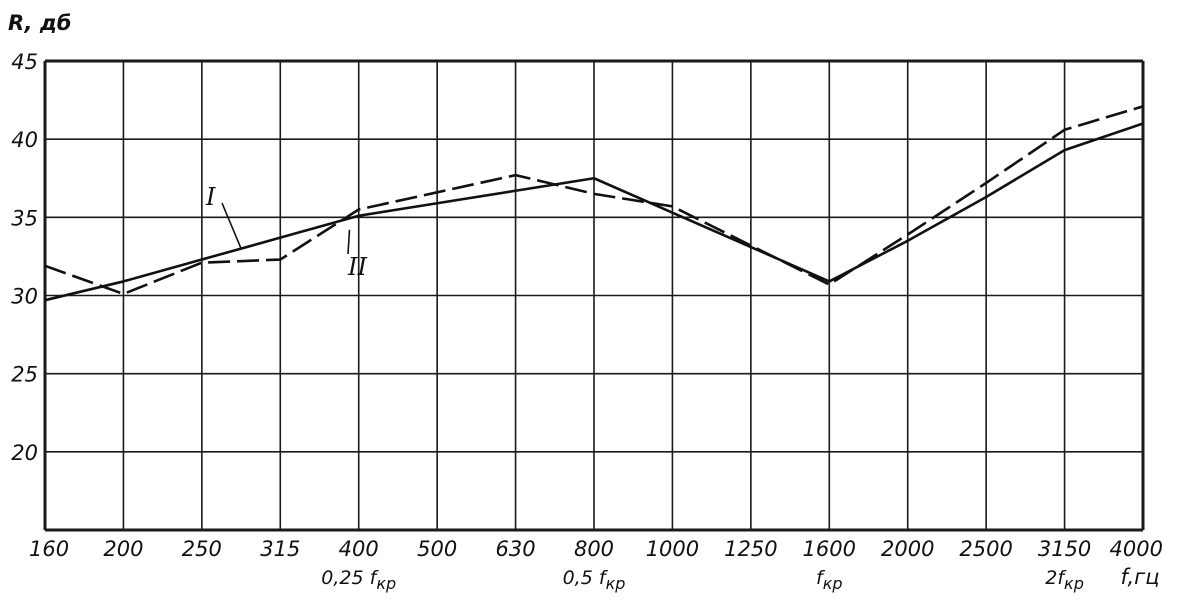 Image resolution: width=1177 pixels, height=610 pixels. I want to click on y-tick-label: 35, so click(24, 218).